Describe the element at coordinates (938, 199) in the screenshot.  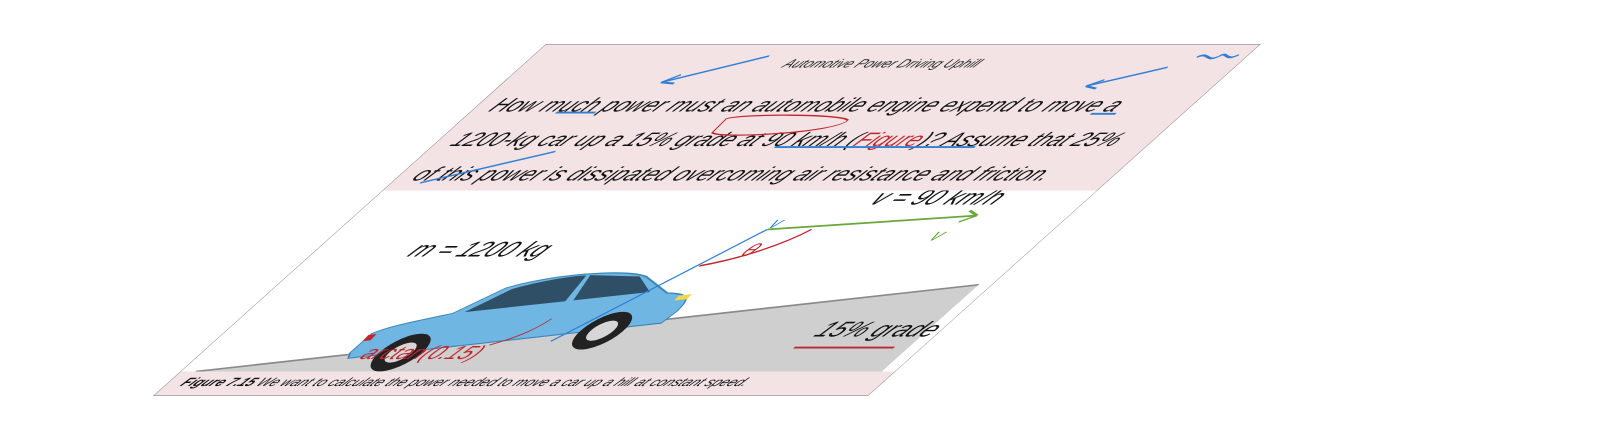
I see `velocity-label: v = 90 km/h` at that location.